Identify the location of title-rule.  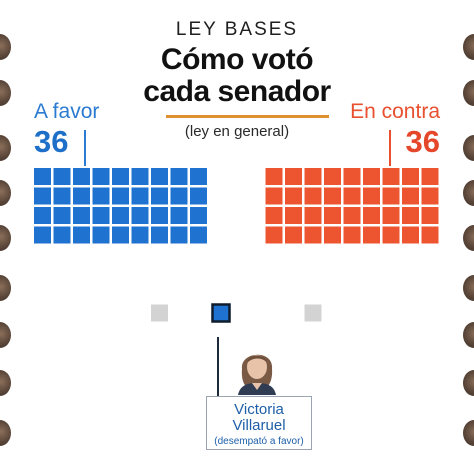
(247, 116).